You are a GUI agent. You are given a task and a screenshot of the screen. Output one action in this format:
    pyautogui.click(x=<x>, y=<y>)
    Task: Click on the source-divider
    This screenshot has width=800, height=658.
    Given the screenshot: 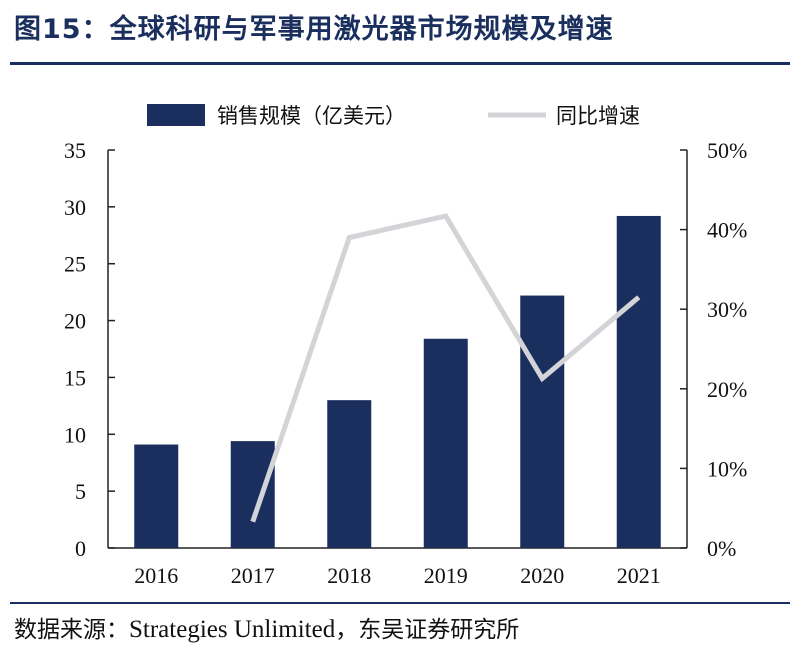 What is the action you would take?
    pyautogui.click(x=400, y=603)
    